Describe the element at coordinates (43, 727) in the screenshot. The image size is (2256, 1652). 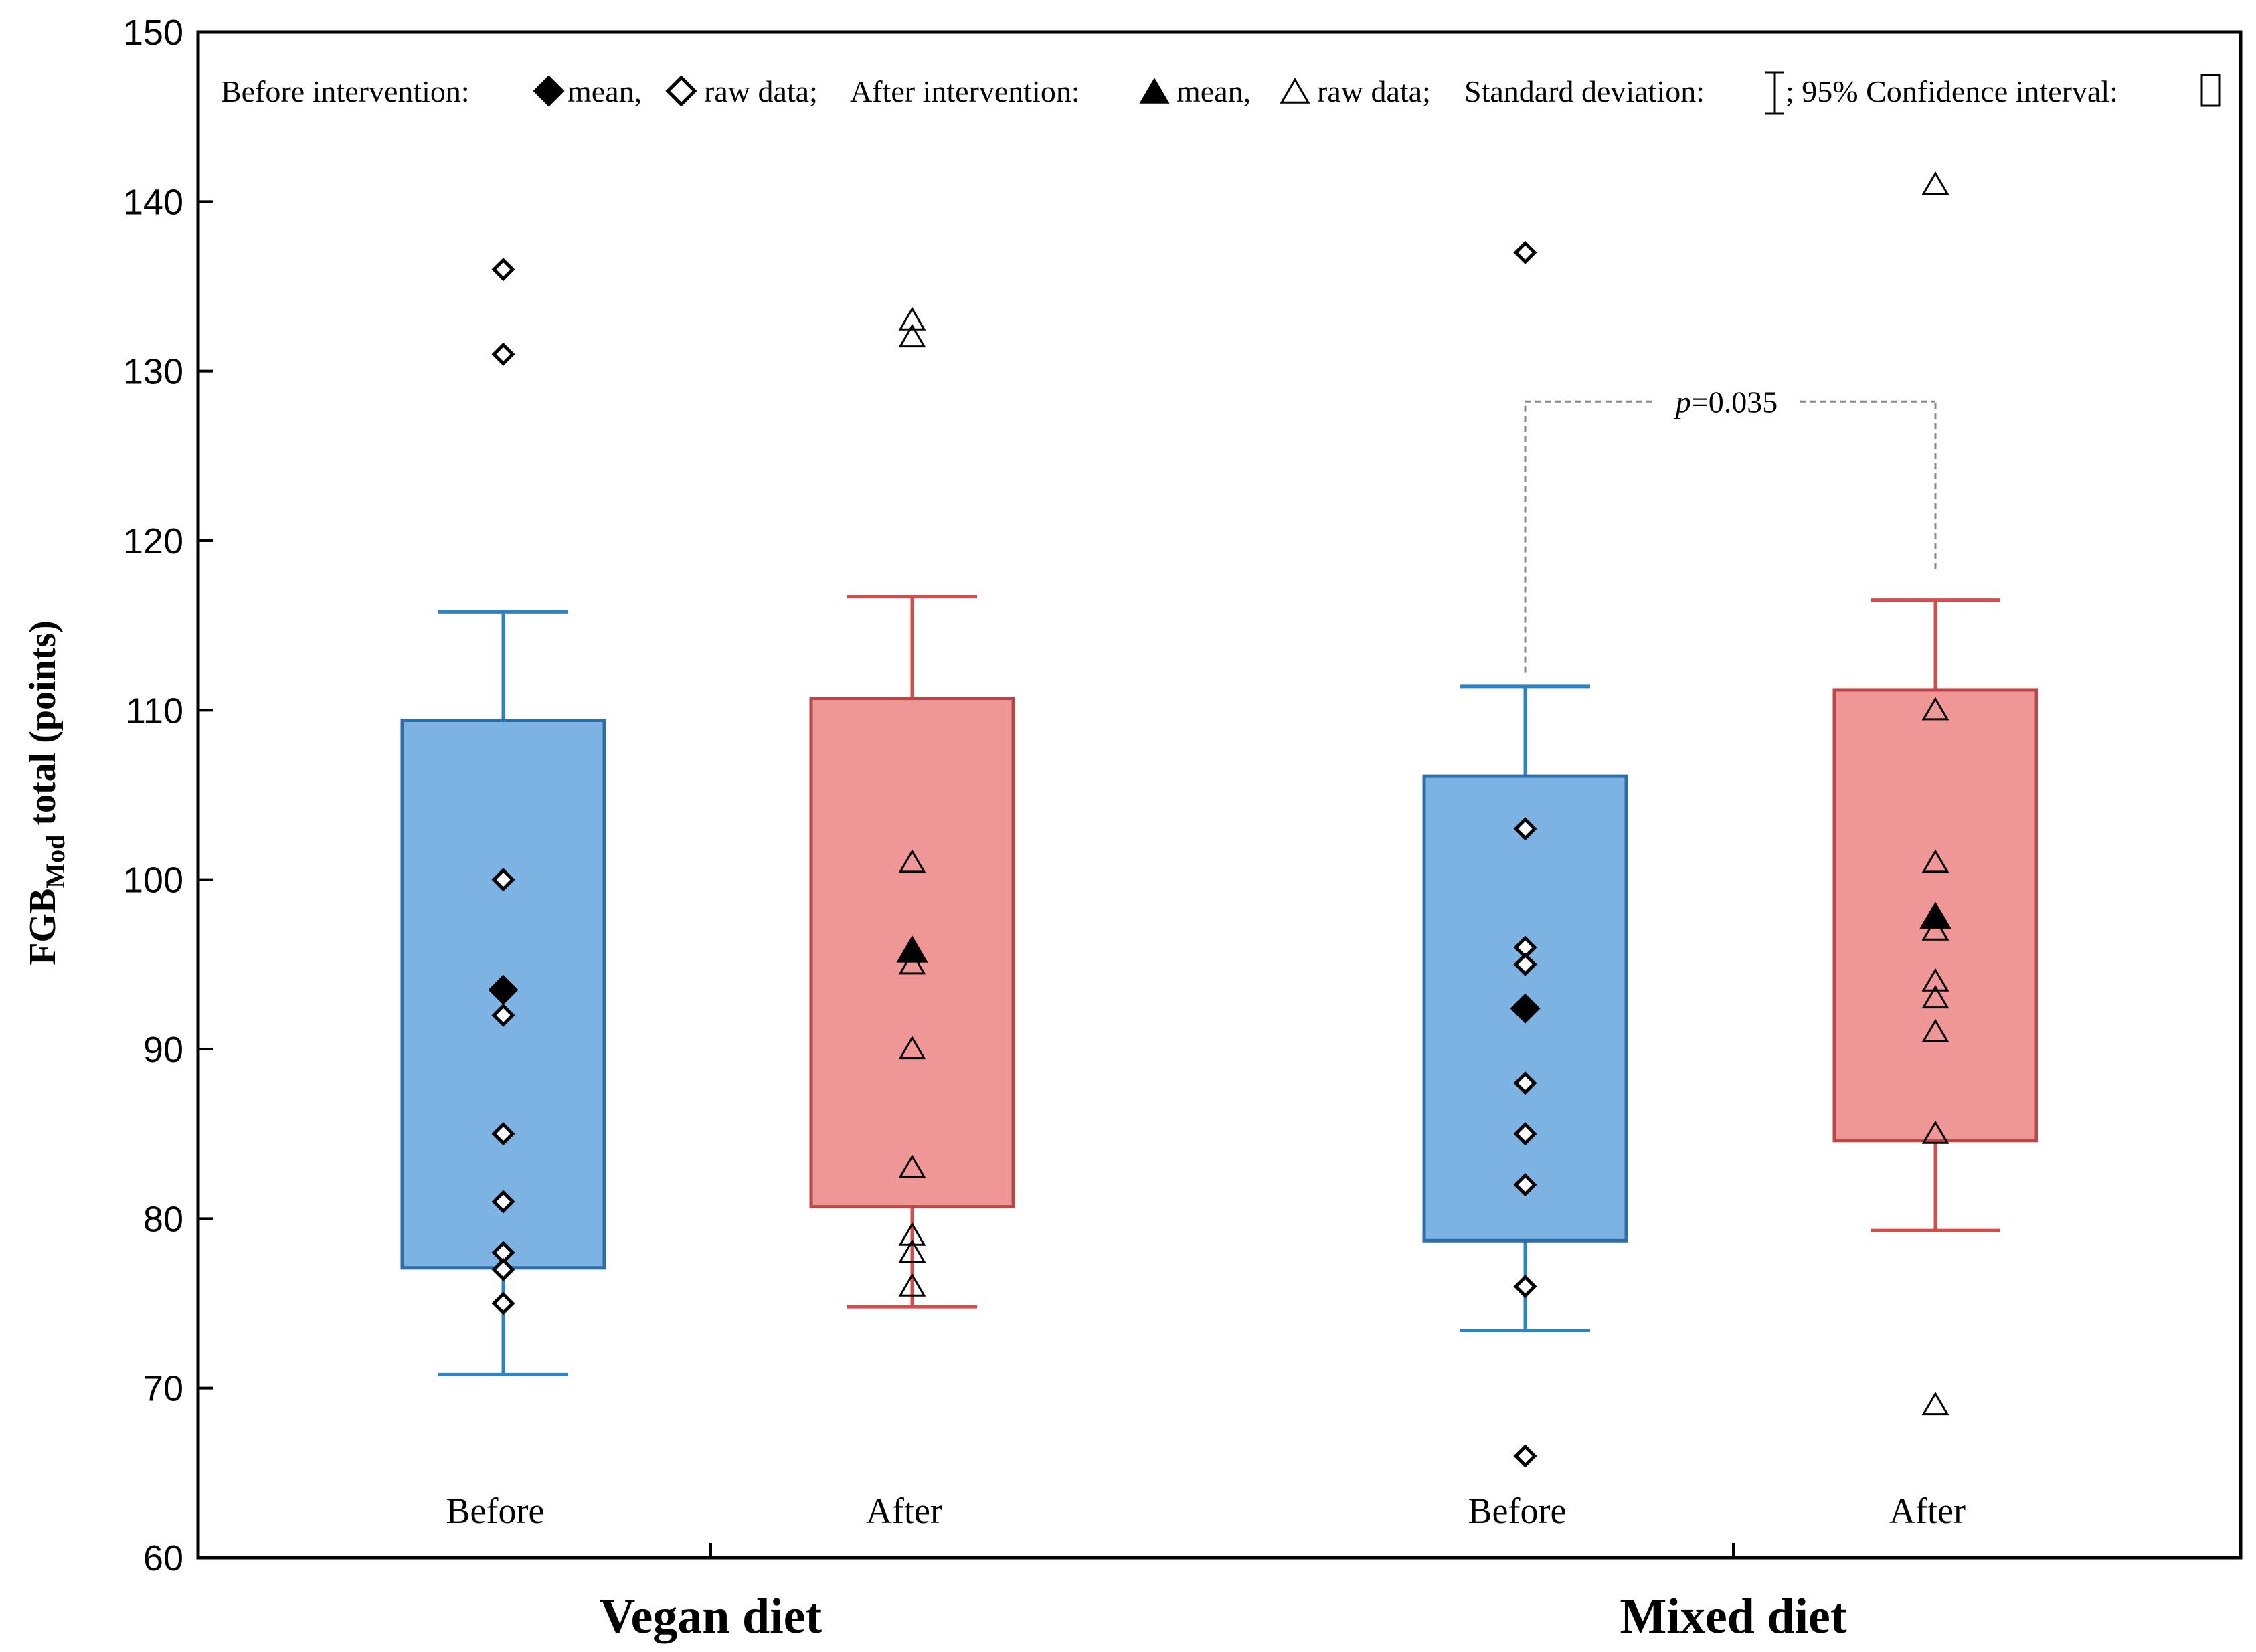
I see `y-axis-label-rest: total (points)` at that location.